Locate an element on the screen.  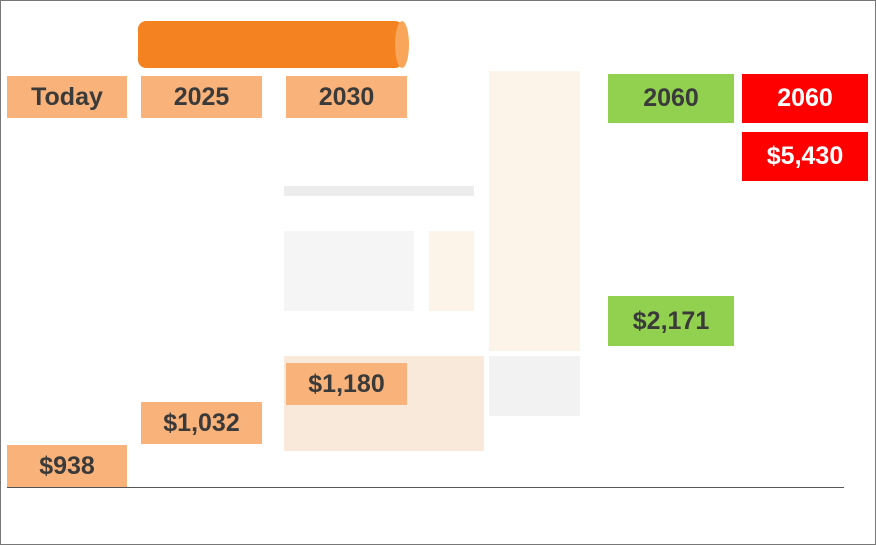
timeline-cylinder is located at coordinates (273, 44).